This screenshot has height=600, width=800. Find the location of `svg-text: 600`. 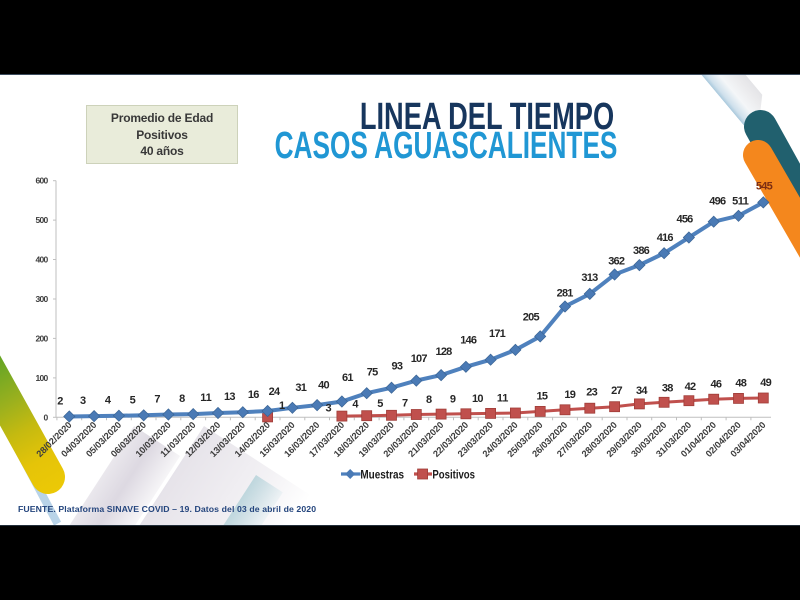

svg-text: 600 is located at coordinates (42, 181).